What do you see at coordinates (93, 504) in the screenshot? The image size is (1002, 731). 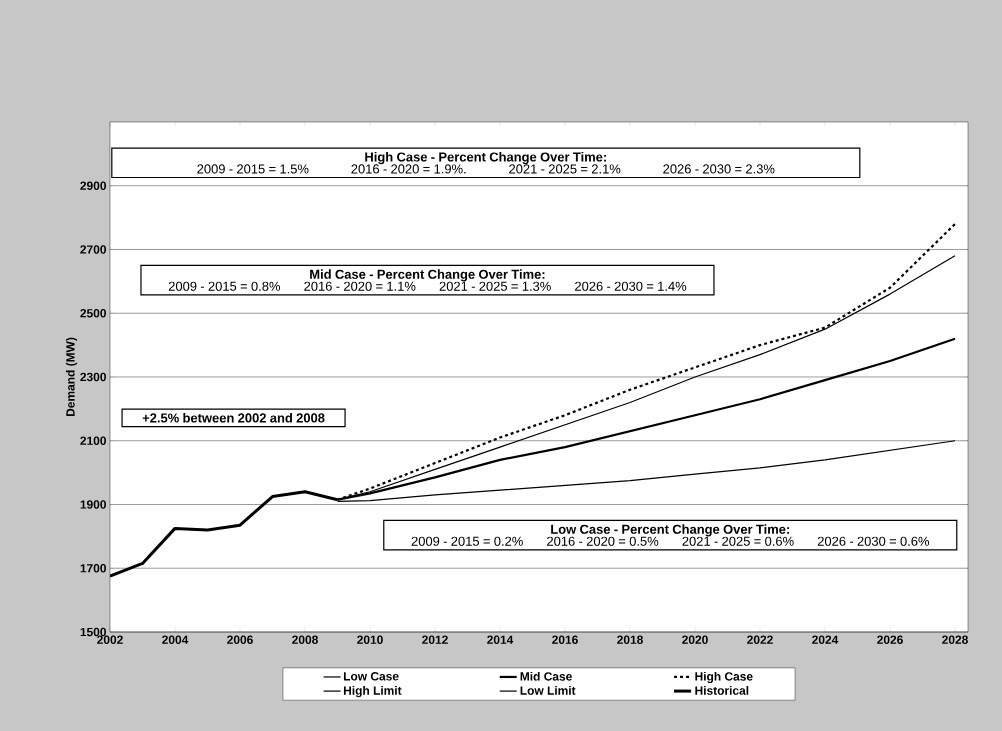 I see `y-tick-label: 1900` at bounding box center [93, 504].